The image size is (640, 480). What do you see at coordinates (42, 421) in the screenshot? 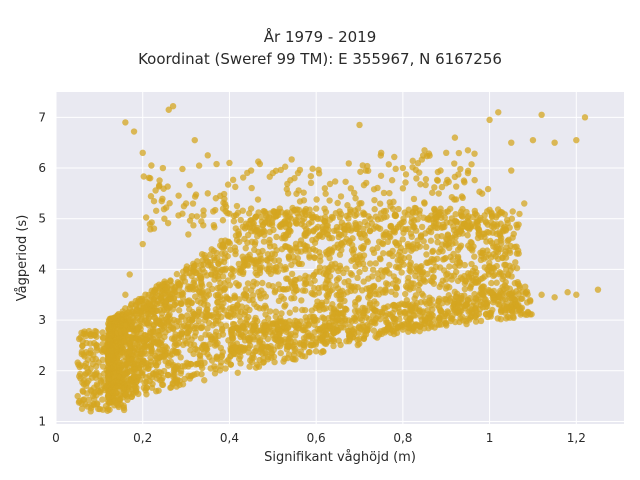
I see `y-tick-label: 1` at bounding box center [42, 421].